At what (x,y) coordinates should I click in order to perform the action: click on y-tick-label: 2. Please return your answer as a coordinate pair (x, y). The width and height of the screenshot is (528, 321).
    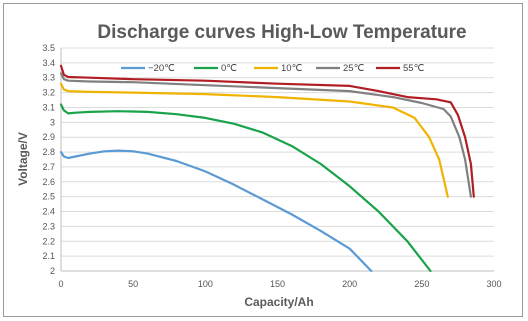
    Looking at the image, I should click on (52, 271).